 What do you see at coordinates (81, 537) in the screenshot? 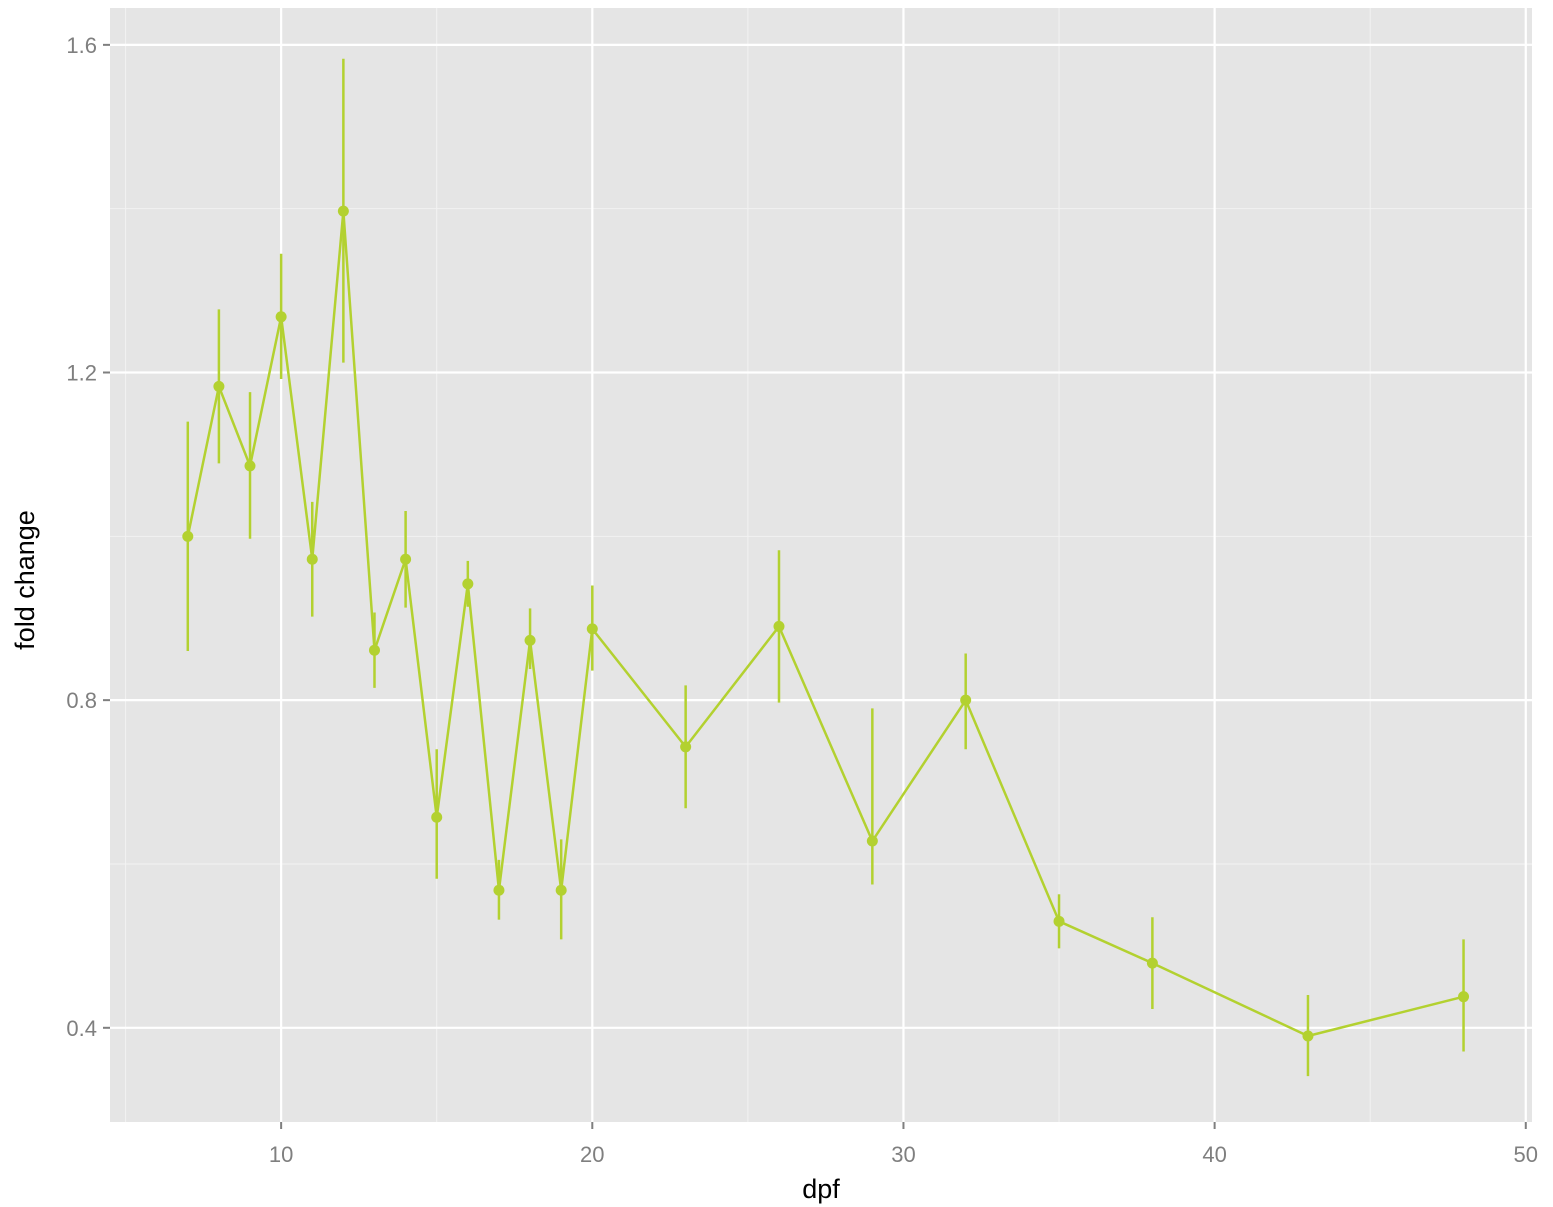
I see `y-tick-labels: 0.4 0.8 1.2 1.6` at bounding box center [81, 537].